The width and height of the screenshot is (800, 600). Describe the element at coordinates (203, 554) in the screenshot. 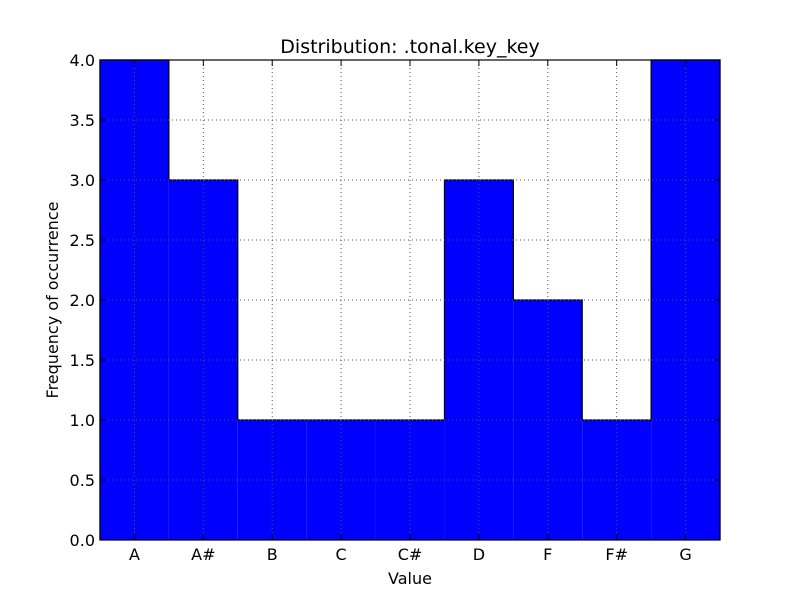

I see `x-tick-label: A#` at that location.